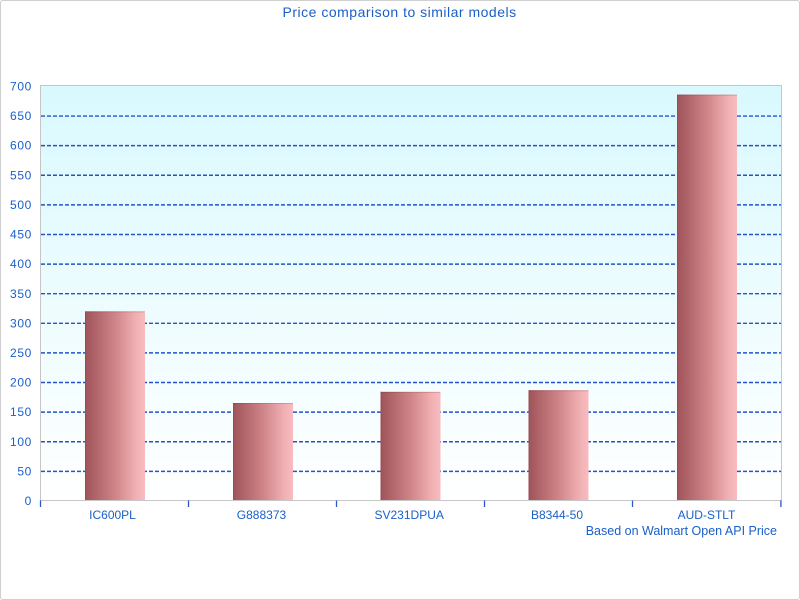  I want to click on svg-text: 700, so click(21, 87).